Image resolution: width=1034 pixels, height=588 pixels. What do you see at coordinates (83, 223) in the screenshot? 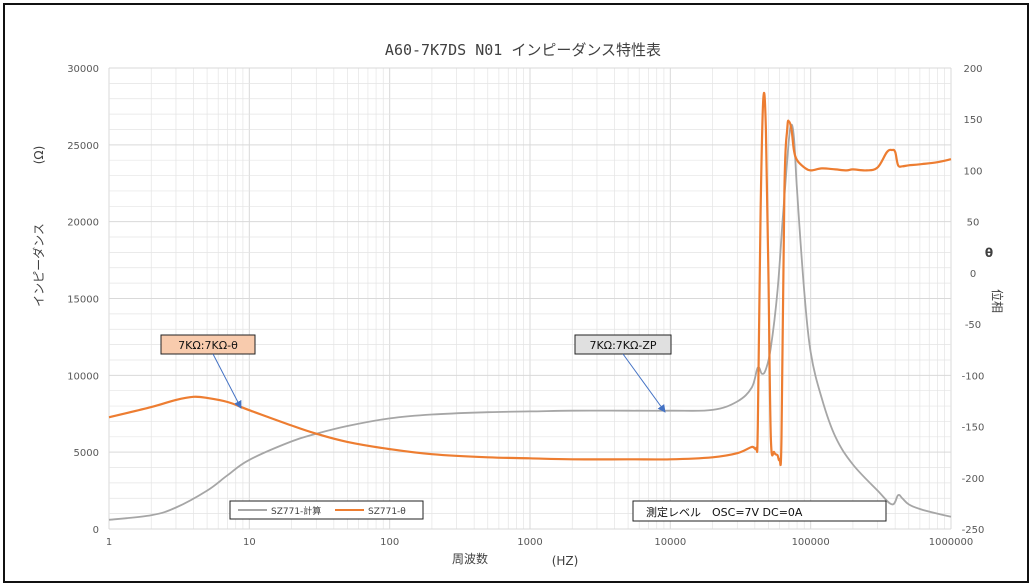
I see `y-tick-label: 20000` at bounding box center [83, 223].